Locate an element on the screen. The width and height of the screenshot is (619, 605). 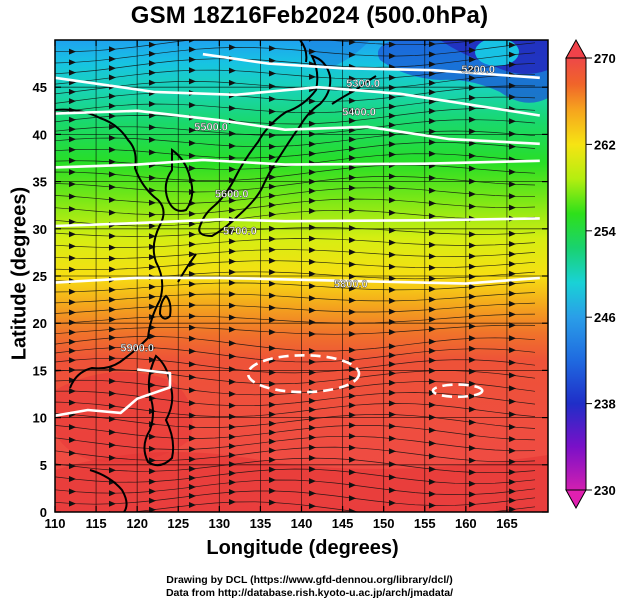
y-tick-label: 30 is located at coordinates (40, 229).